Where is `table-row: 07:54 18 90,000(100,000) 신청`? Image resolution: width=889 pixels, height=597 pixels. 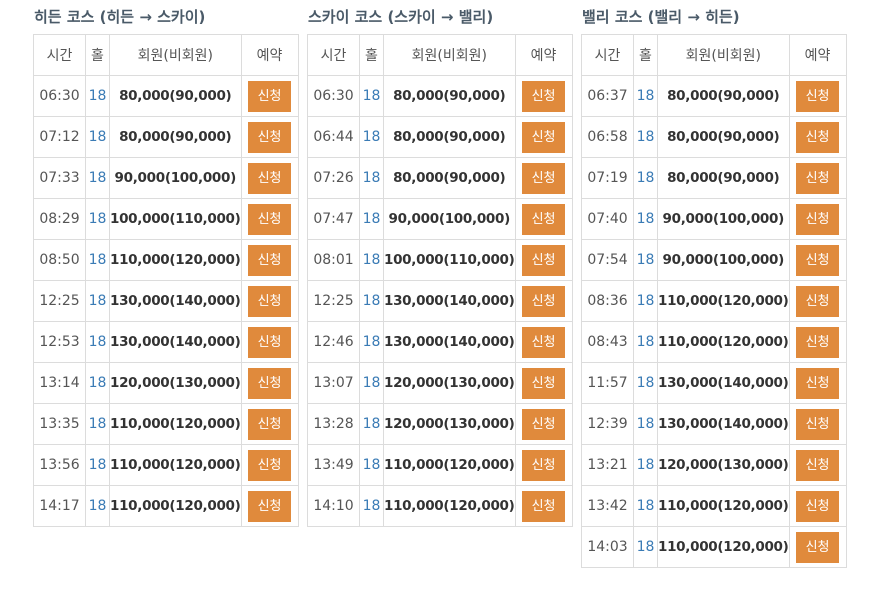 table-row: 07:54 18 90,000(100,000) 신청 is located at coordinates (714, 260).